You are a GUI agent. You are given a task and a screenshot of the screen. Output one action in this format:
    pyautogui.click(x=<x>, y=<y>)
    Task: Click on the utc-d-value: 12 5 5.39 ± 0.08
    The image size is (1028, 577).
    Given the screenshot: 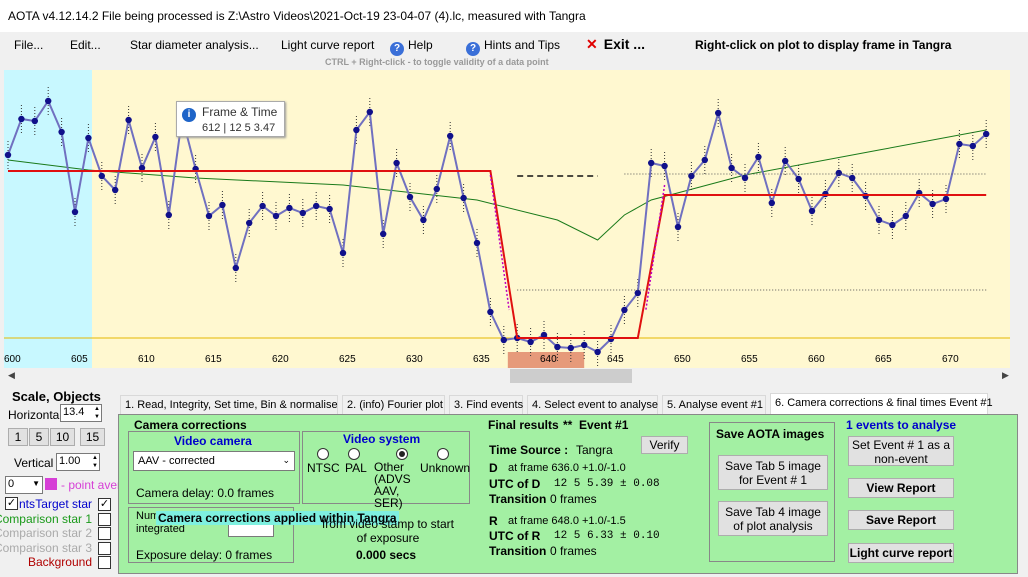 What is the action you would take?
    pyautogui.click(x=607, y=484)
    